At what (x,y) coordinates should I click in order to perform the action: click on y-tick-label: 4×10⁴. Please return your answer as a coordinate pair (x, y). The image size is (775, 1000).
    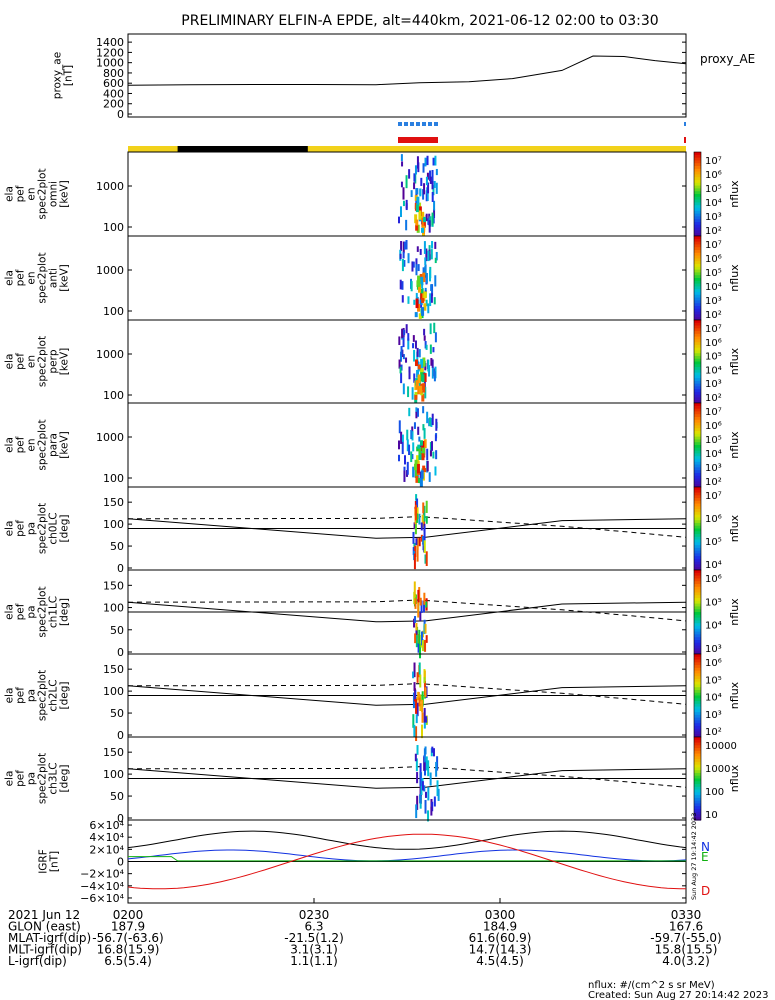
    Looking at the image, I should click on (106, 837).